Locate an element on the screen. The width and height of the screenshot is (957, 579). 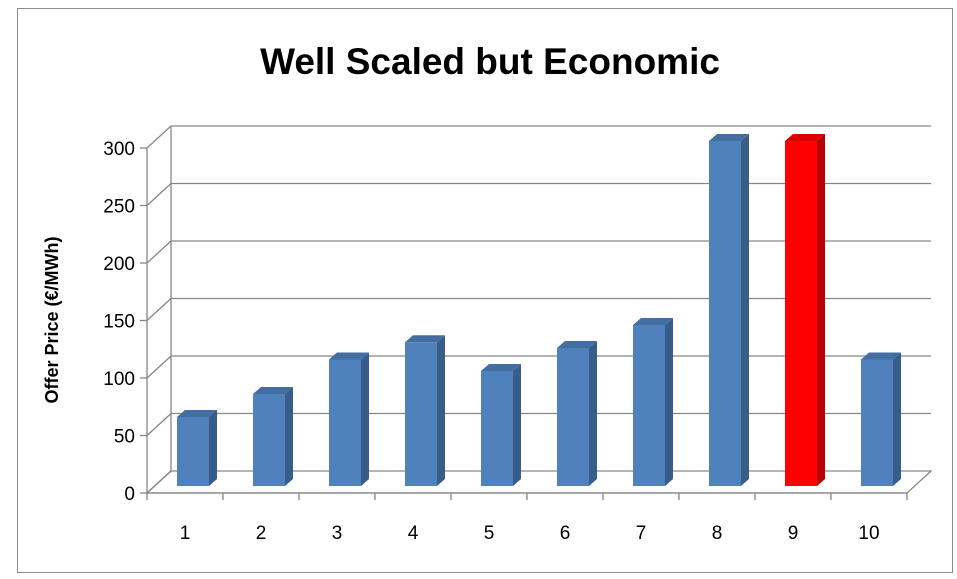
x-tick-label: 5 is located at coordinates (489, 533).